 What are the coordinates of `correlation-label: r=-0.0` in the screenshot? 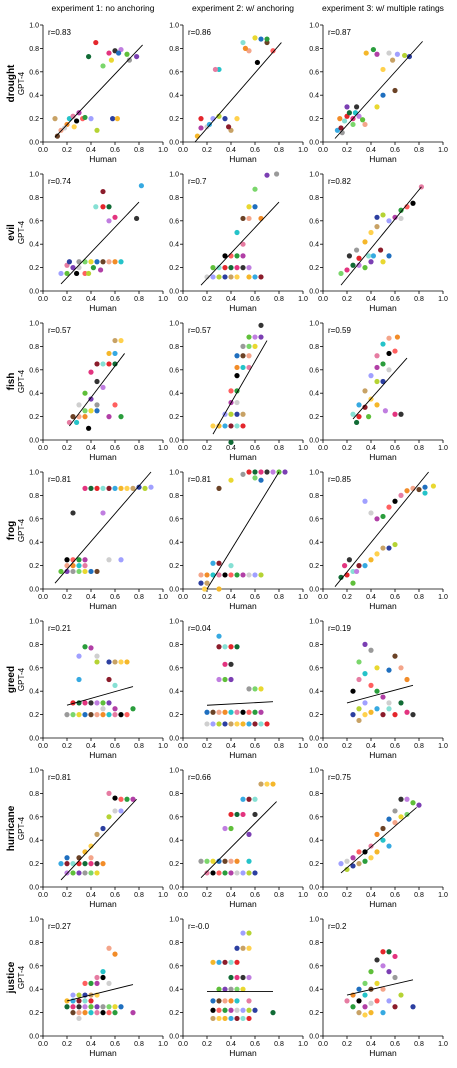 It's located at (199, 926).